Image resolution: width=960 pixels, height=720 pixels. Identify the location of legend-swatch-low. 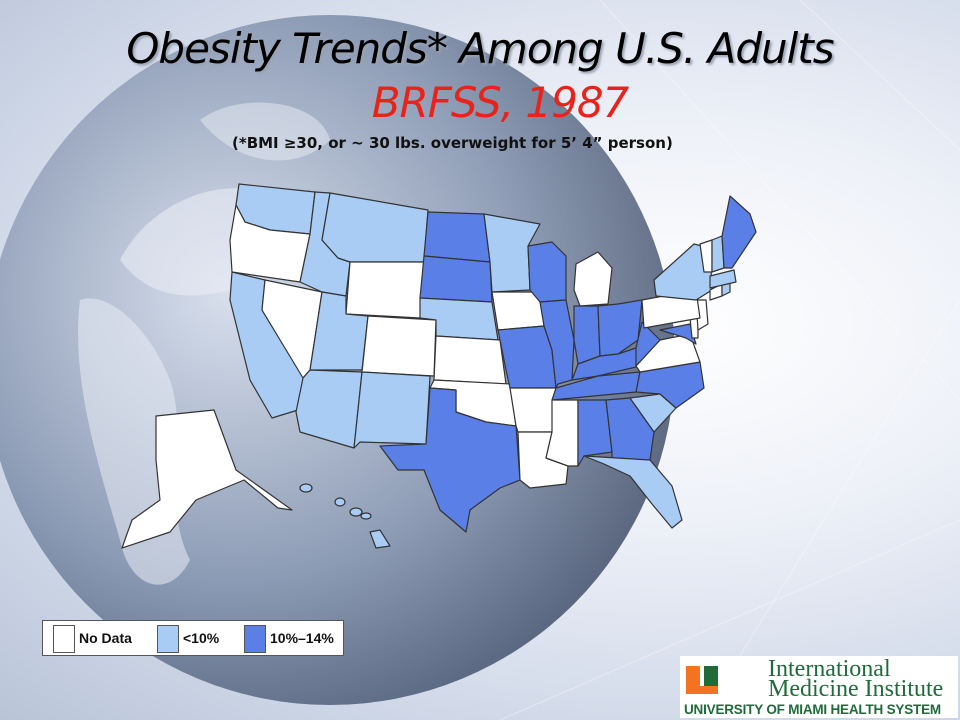
(168, 639).